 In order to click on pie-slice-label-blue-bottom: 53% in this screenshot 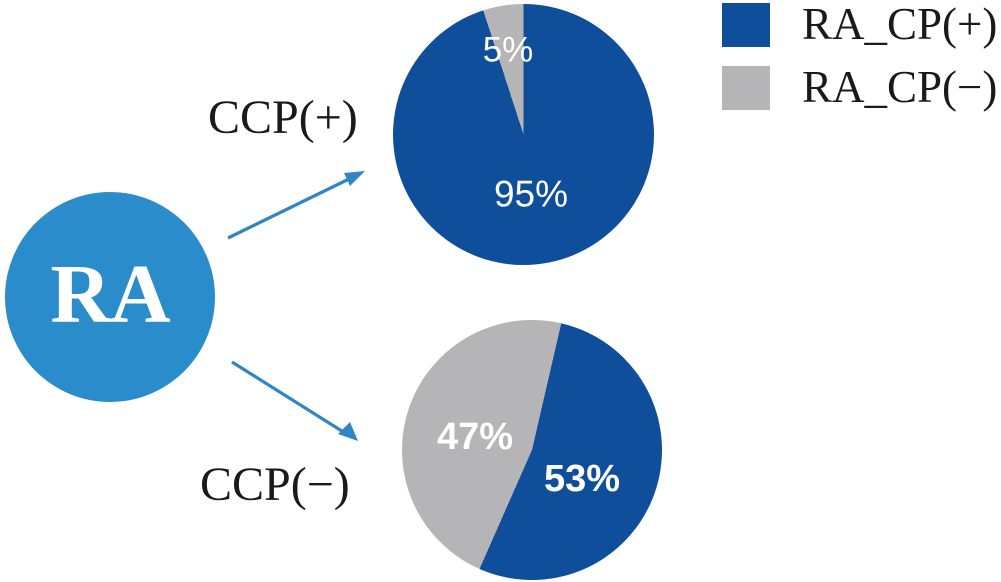, I will do `click(582, 479)`.